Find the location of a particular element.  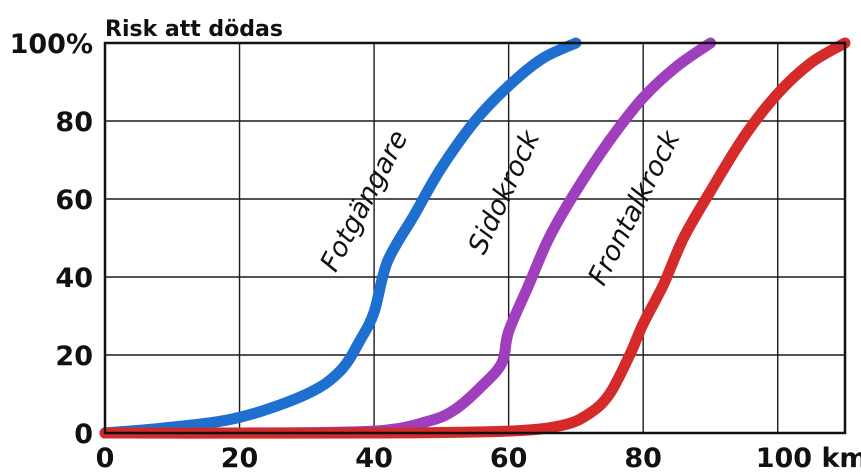

x-tick-labels: 0 20 40 60 80 100 km/t is located at coordinates (478, 458).